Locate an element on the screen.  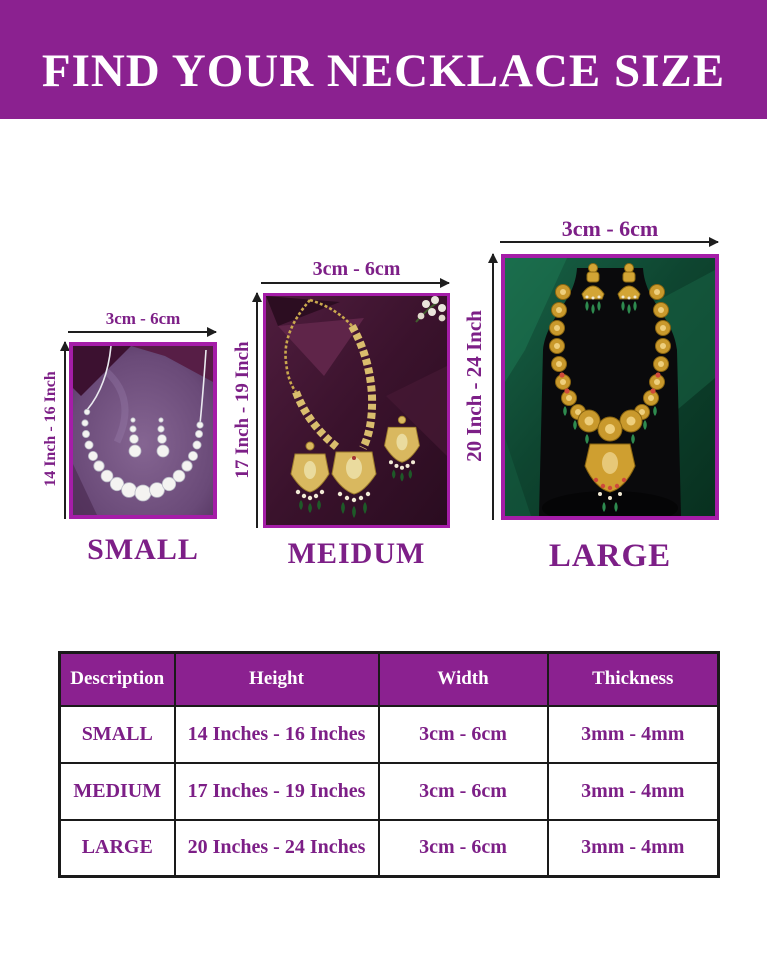
width-label-large: 3cm - 6cm is located at coordinates (610, 228).